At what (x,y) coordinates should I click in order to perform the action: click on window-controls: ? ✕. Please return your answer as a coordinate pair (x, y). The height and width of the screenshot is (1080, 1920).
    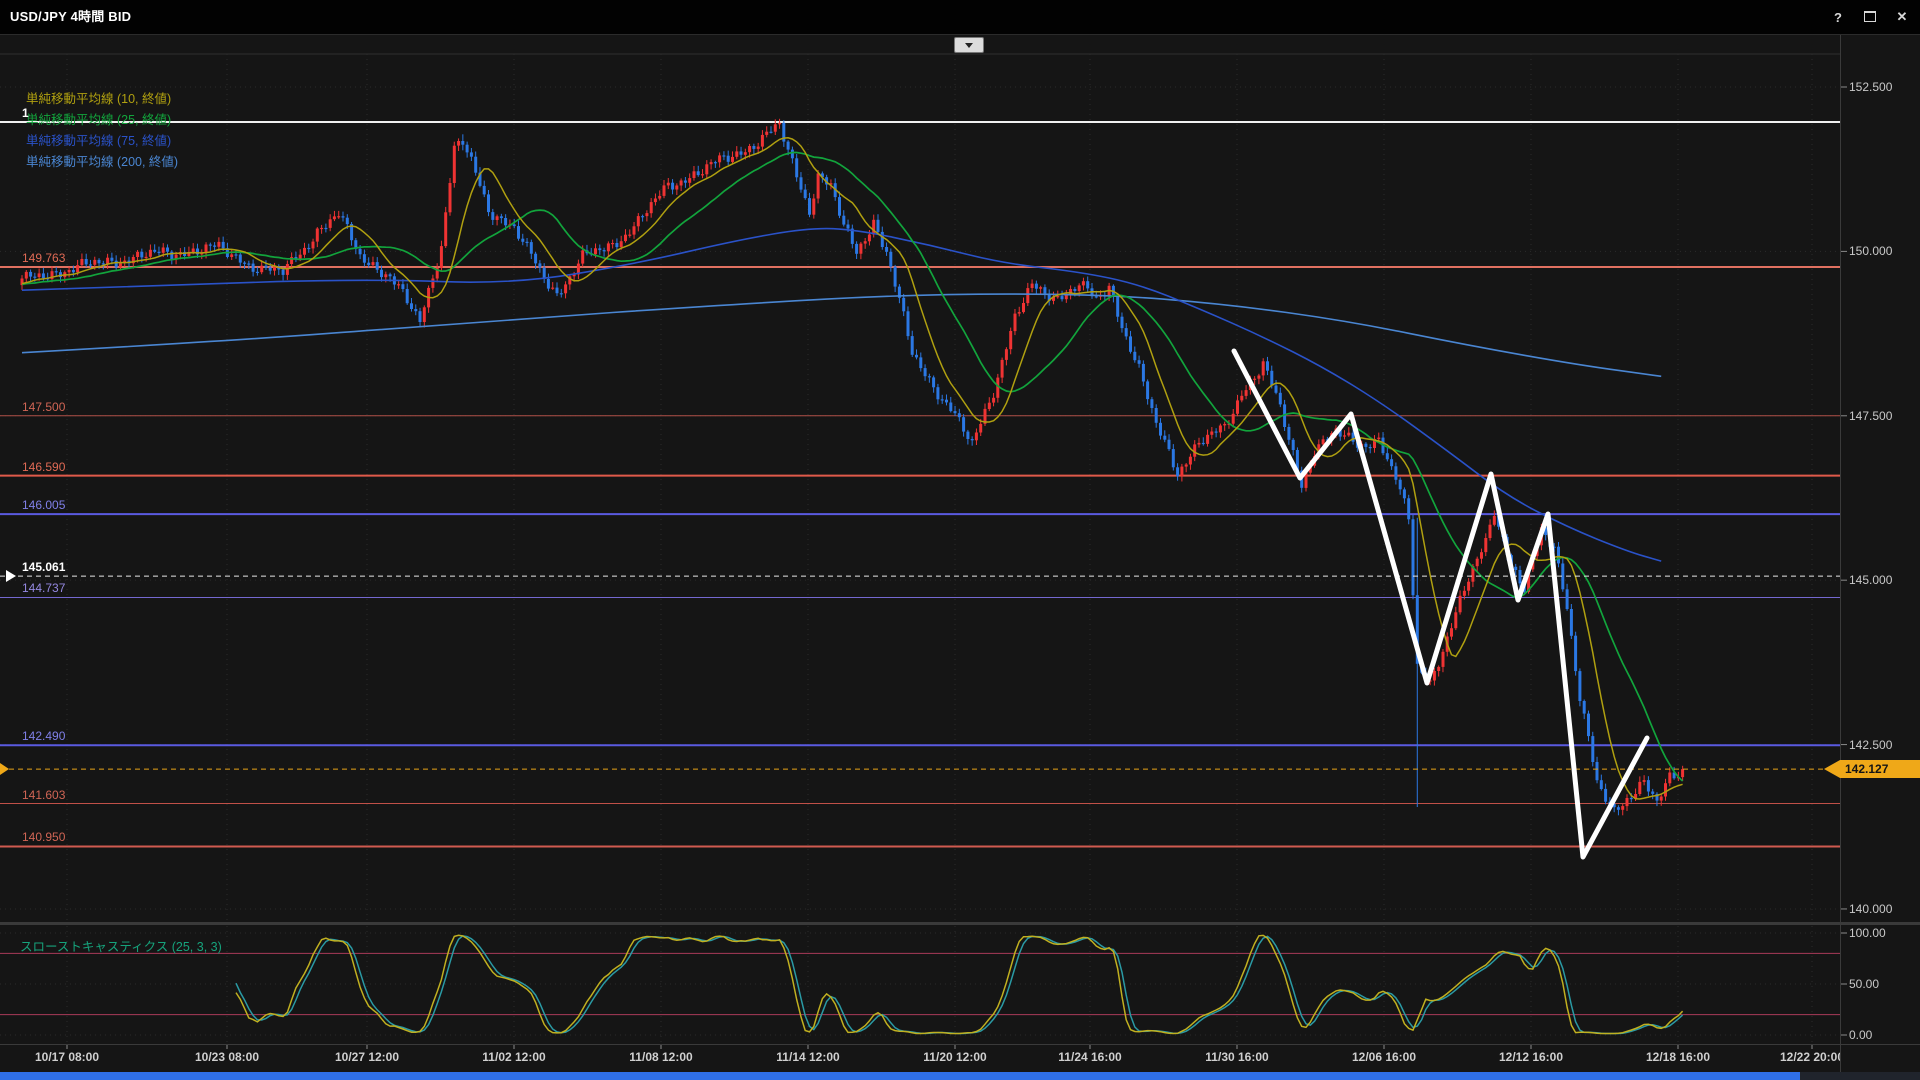
    Looking at the image, I should click on (1870, 17).